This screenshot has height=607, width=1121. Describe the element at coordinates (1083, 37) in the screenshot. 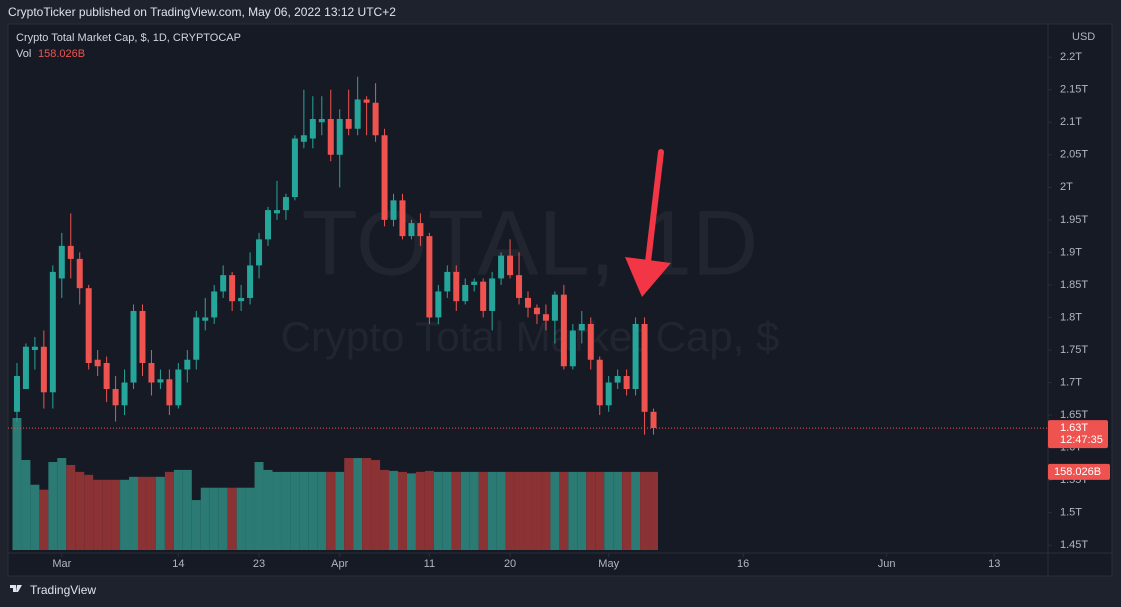

I see `currency-label: USD` at that location.